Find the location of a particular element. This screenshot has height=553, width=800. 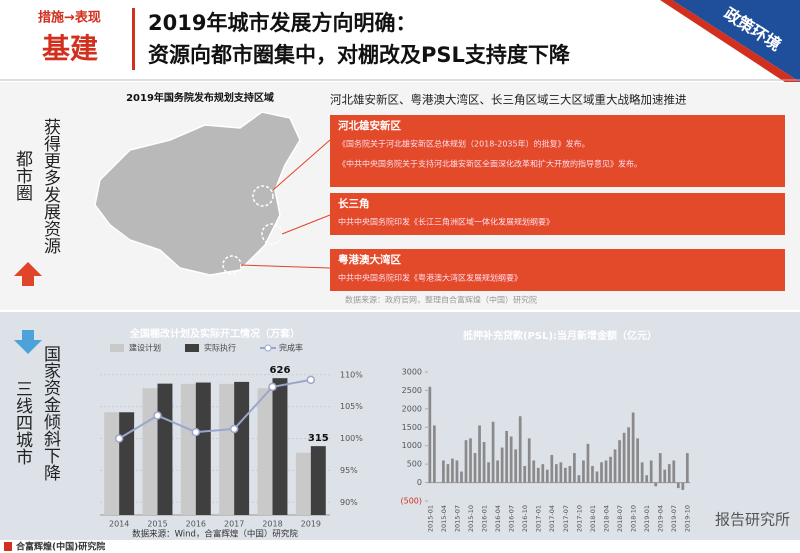

y-tick-label: 500 is located at coordinates (414, 464).